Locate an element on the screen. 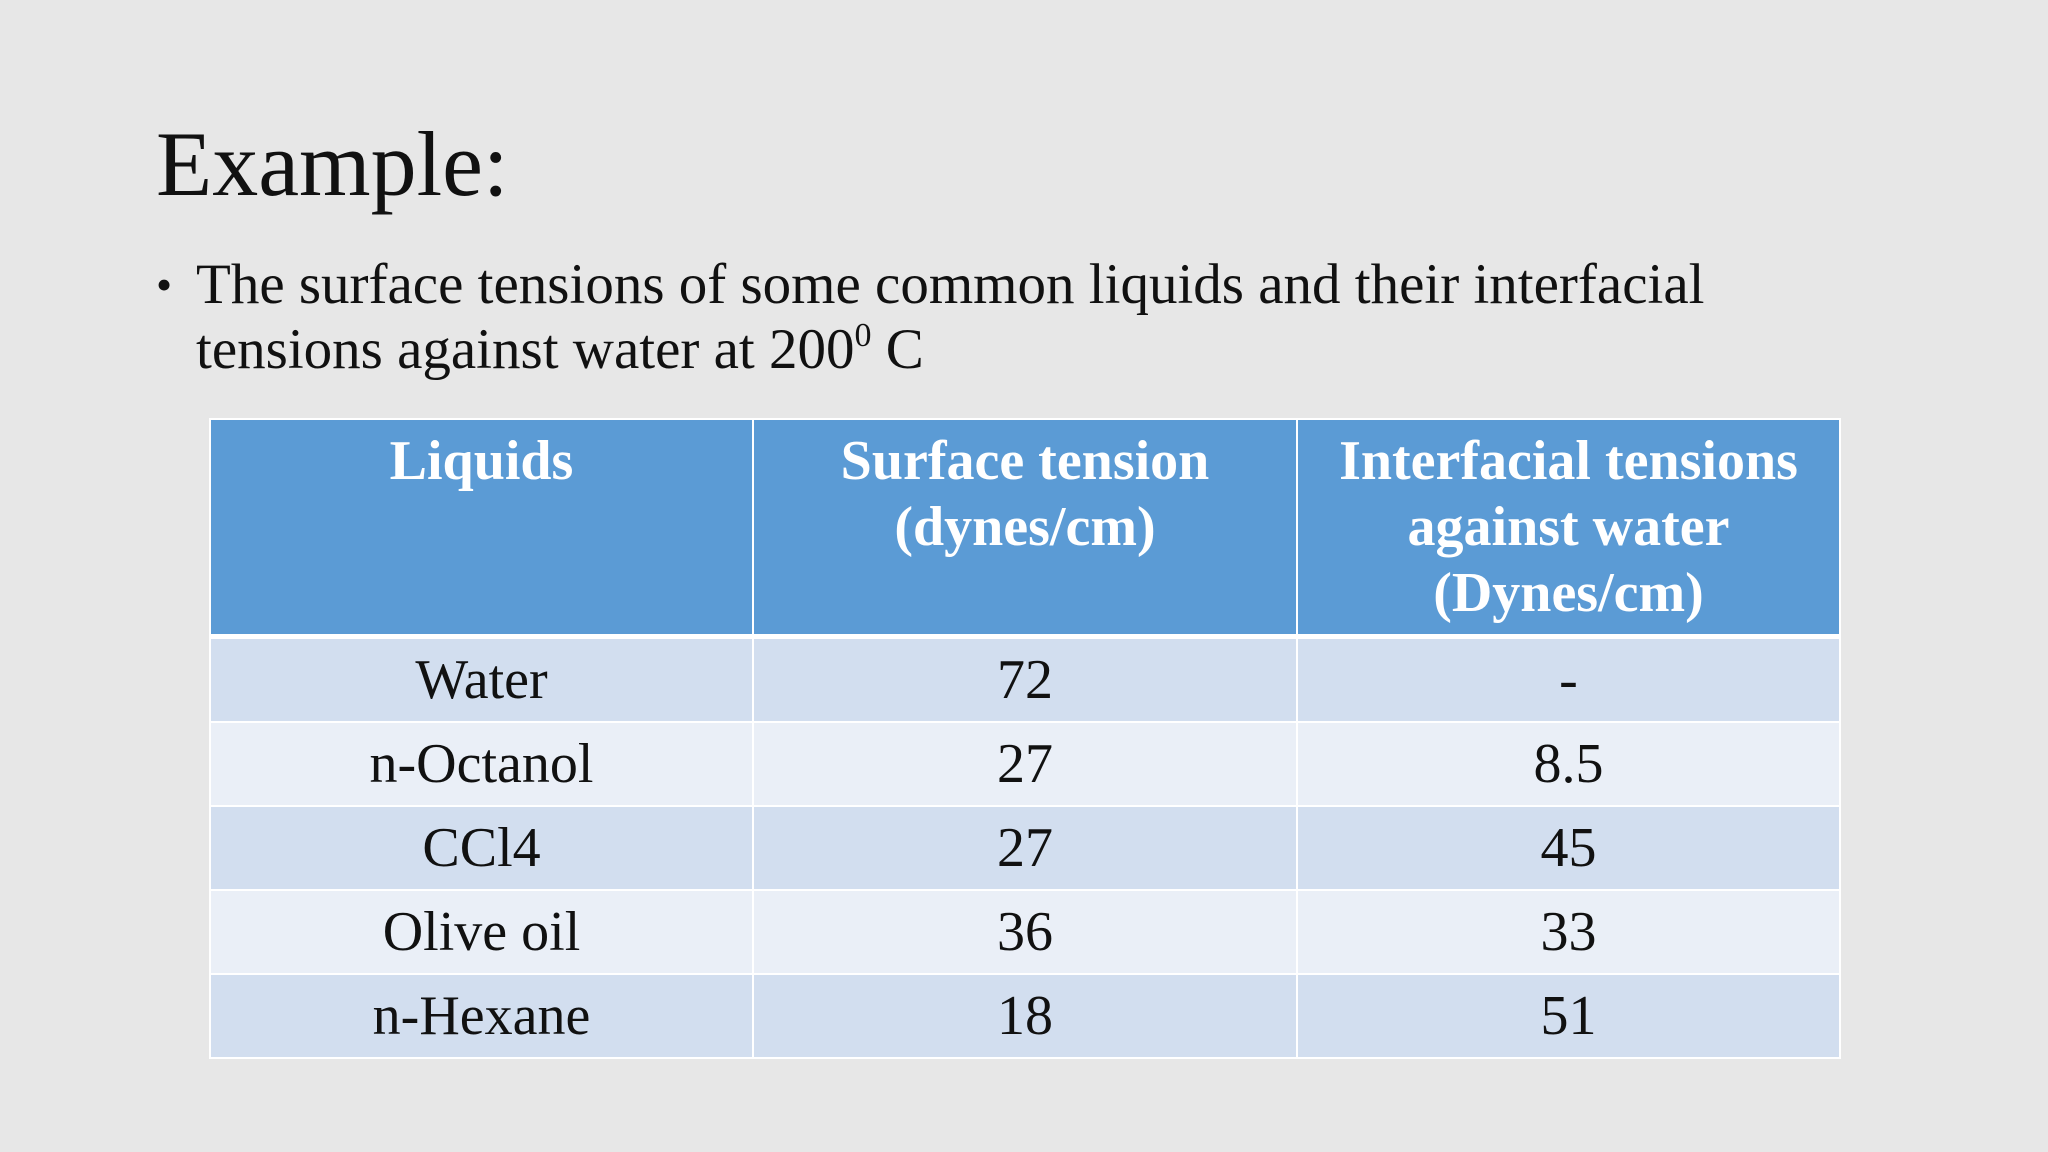  table-cell: Water is located at coordinates (481, 679).